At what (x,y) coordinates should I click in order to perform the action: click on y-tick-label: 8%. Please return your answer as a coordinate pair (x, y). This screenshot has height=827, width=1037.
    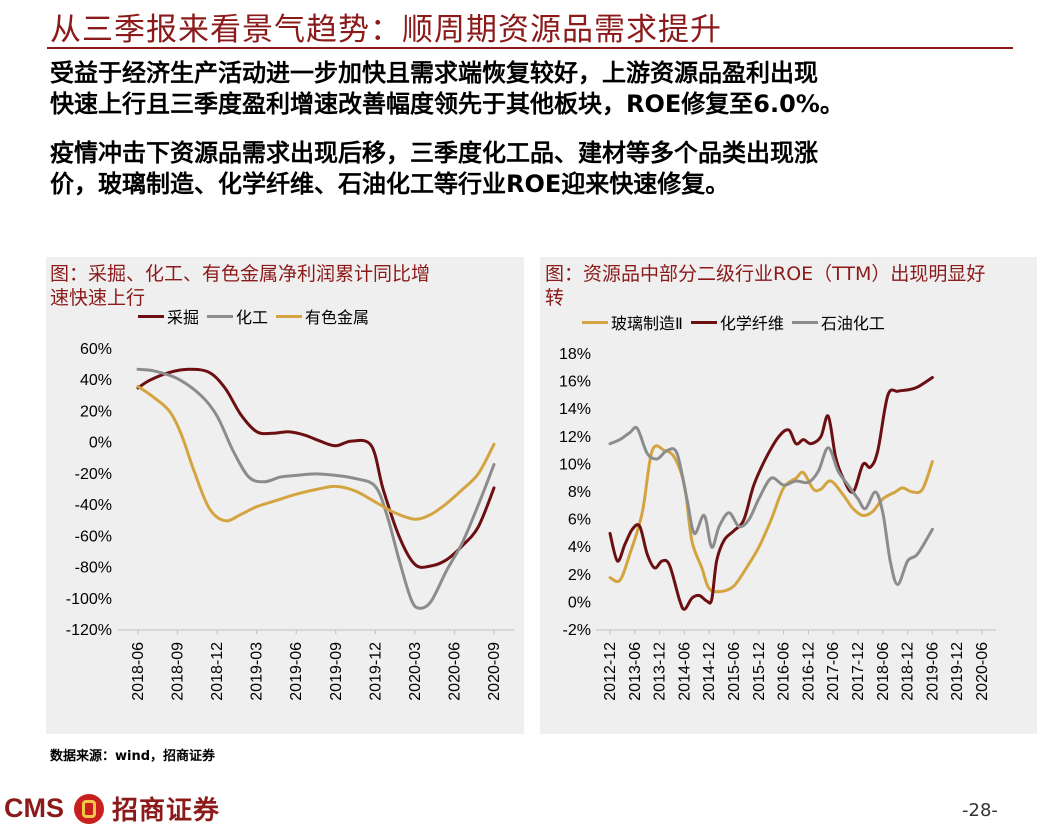
    Looking at the image, I should click on (579, 492).